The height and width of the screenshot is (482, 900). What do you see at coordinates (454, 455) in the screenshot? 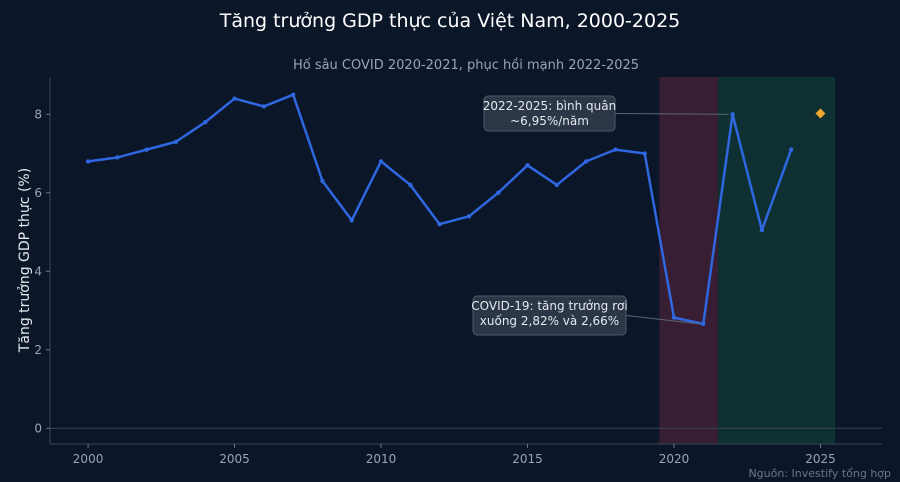
I see `x-ticks: 2000 2005 2010 2015 2020 2025` at bounding box center [454, 455].